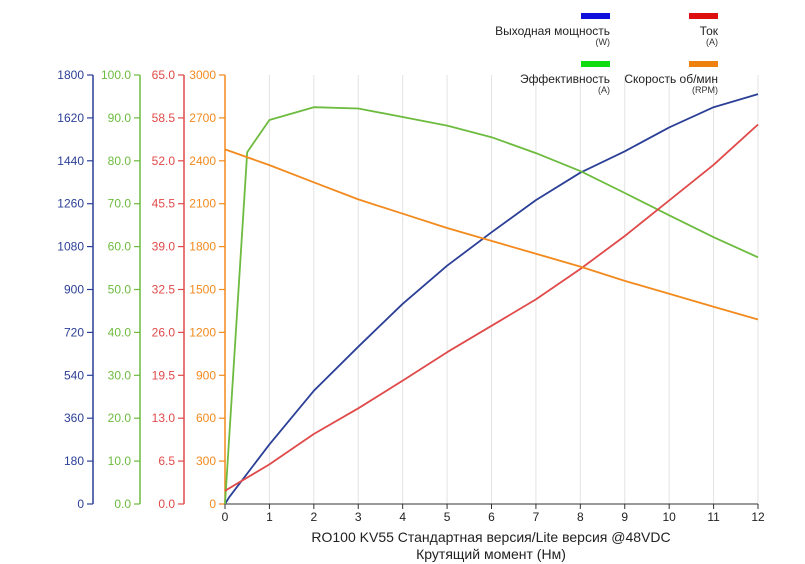  What do you see at coordinates (758, 517) in the screenshot?
I see `x-tick-label: 12` at bounding box center [758, 517].